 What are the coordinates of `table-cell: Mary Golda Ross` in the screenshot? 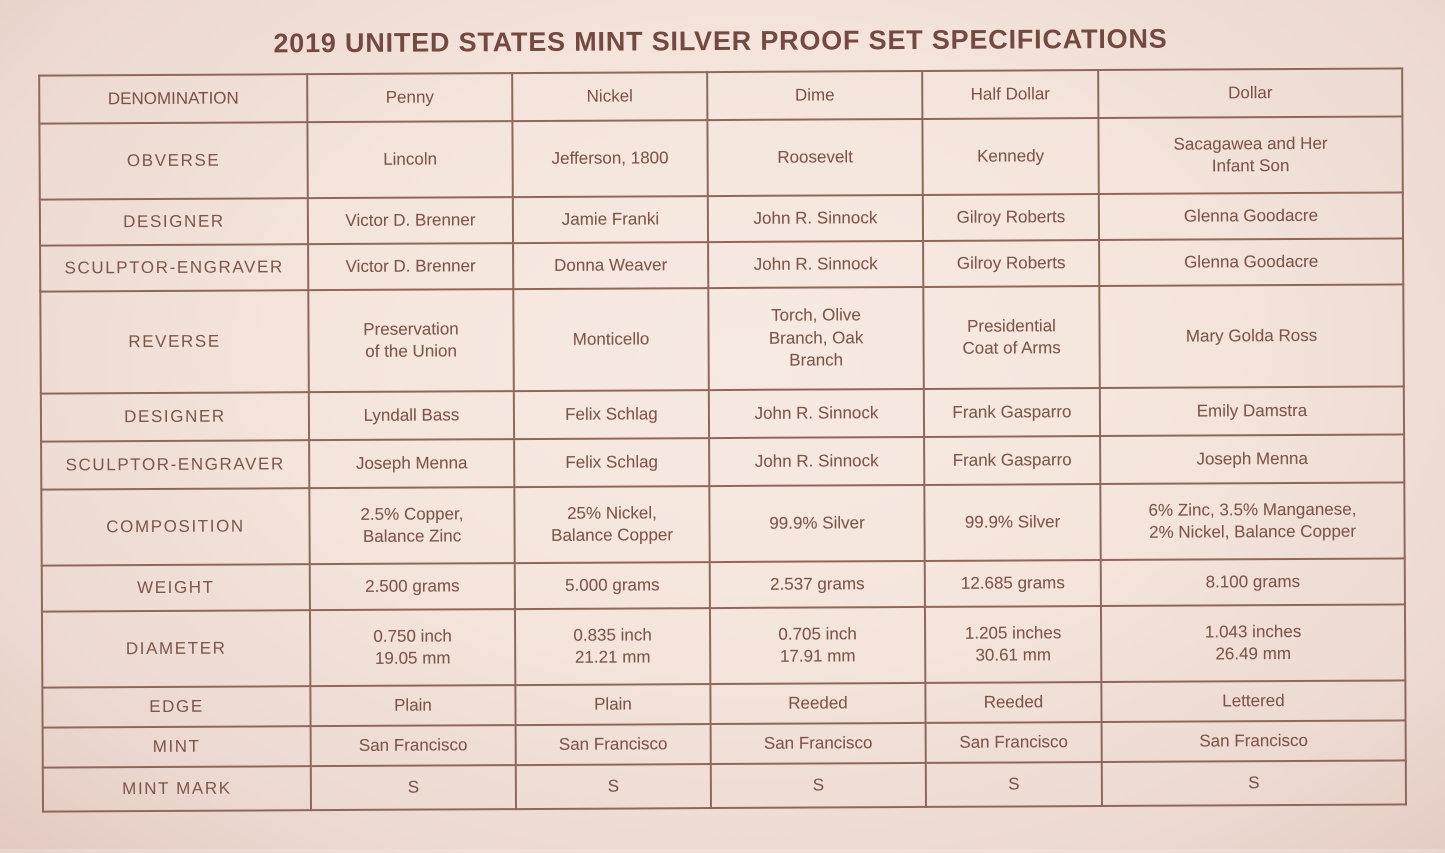 It's located at (1251, 336).